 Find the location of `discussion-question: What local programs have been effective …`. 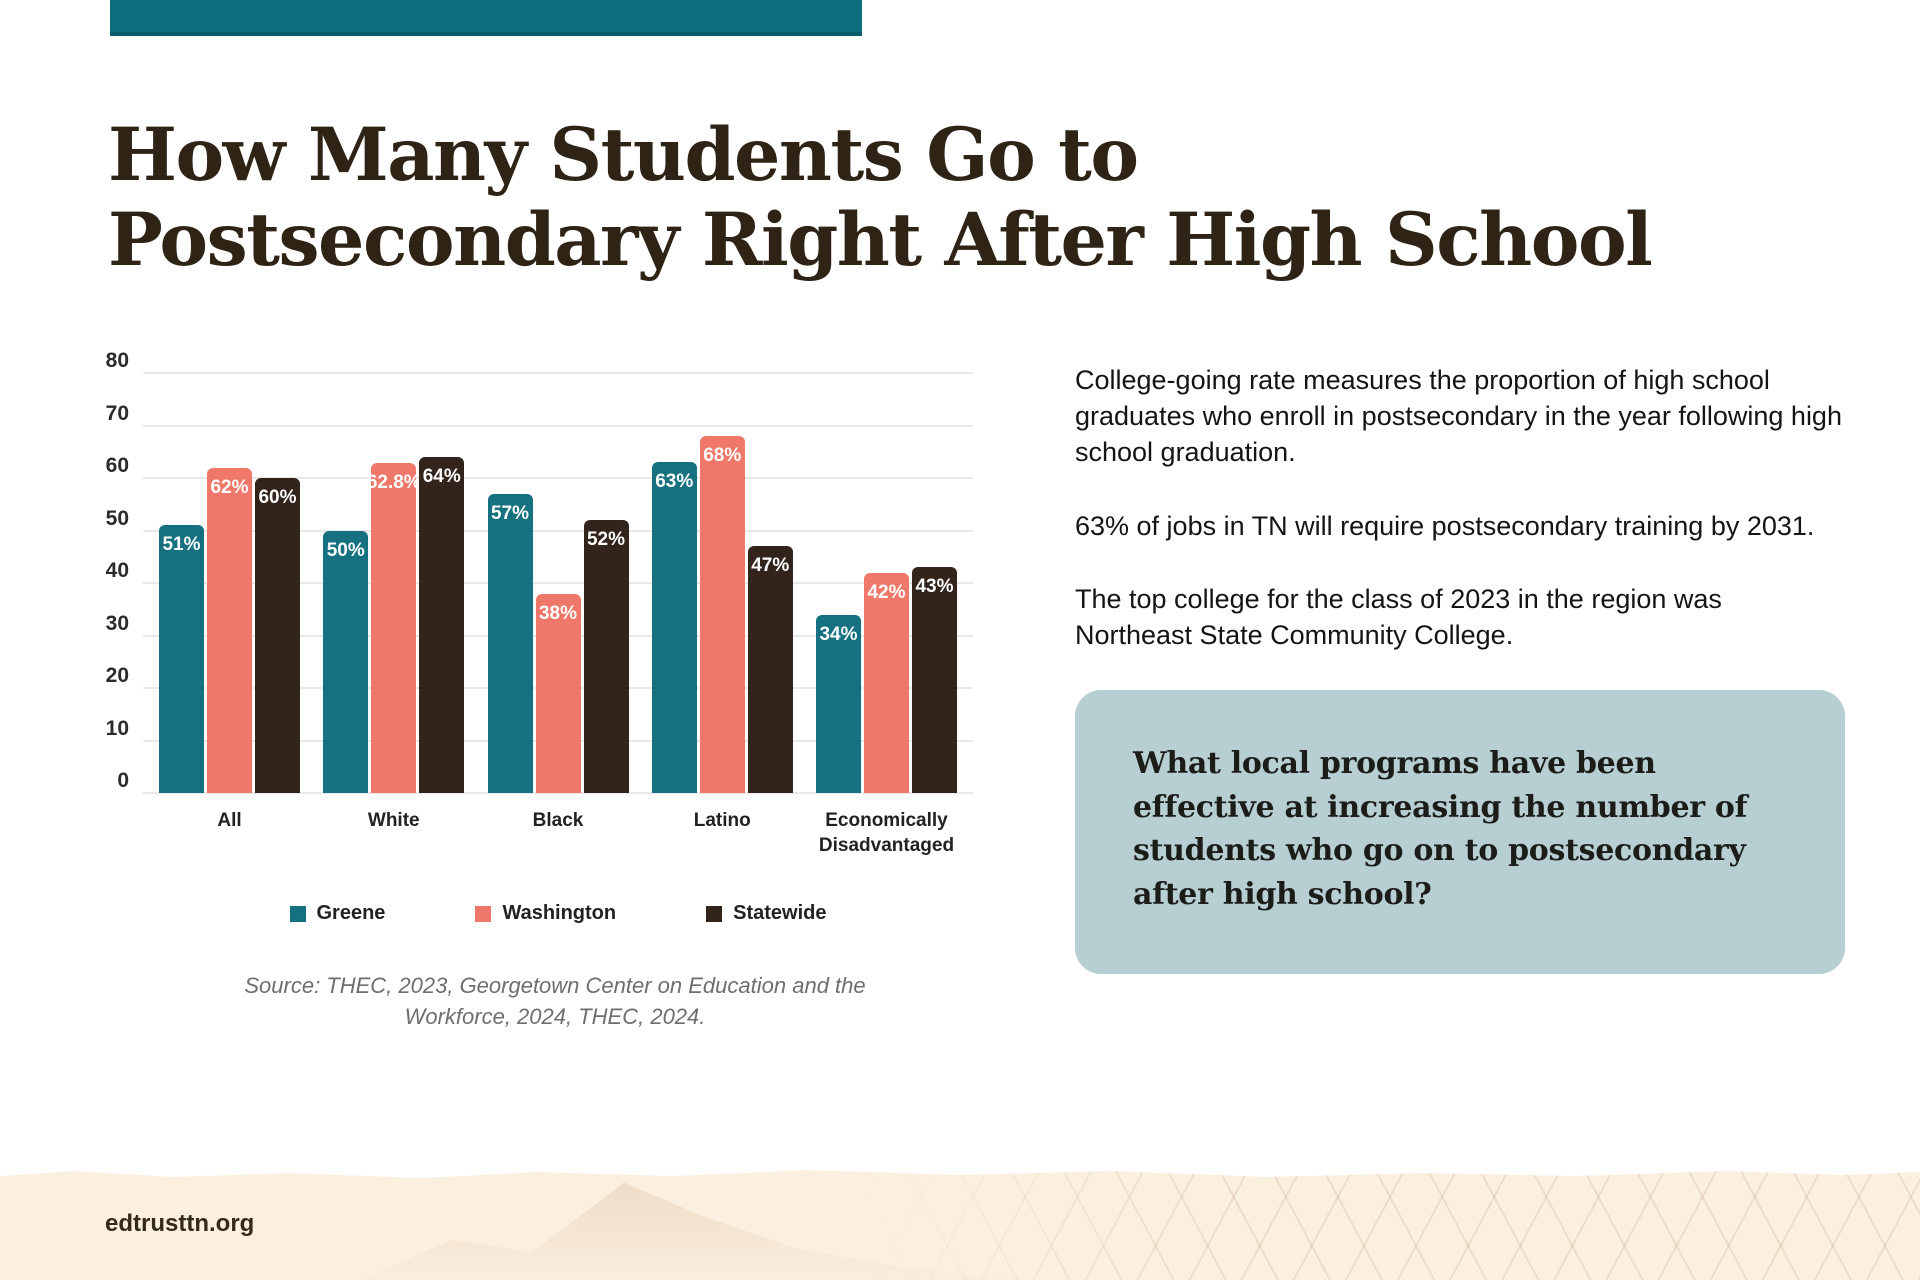

discussion-question: What local programs have been effective … is located at coordinates (1440, 829).